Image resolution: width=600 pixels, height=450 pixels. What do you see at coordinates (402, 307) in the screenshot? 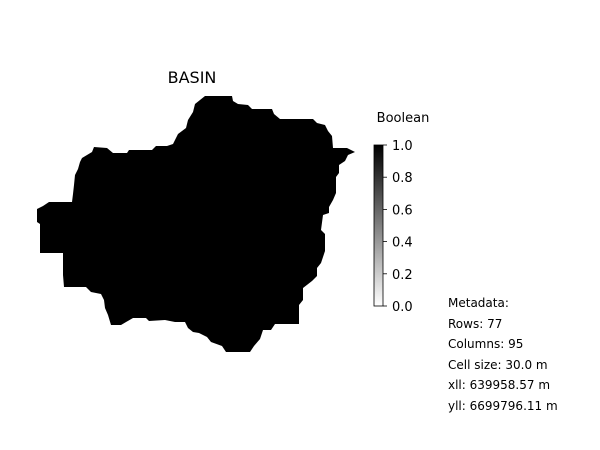
I see `colorbar-tick-label: 0.0` at bounding box center [402, 307].